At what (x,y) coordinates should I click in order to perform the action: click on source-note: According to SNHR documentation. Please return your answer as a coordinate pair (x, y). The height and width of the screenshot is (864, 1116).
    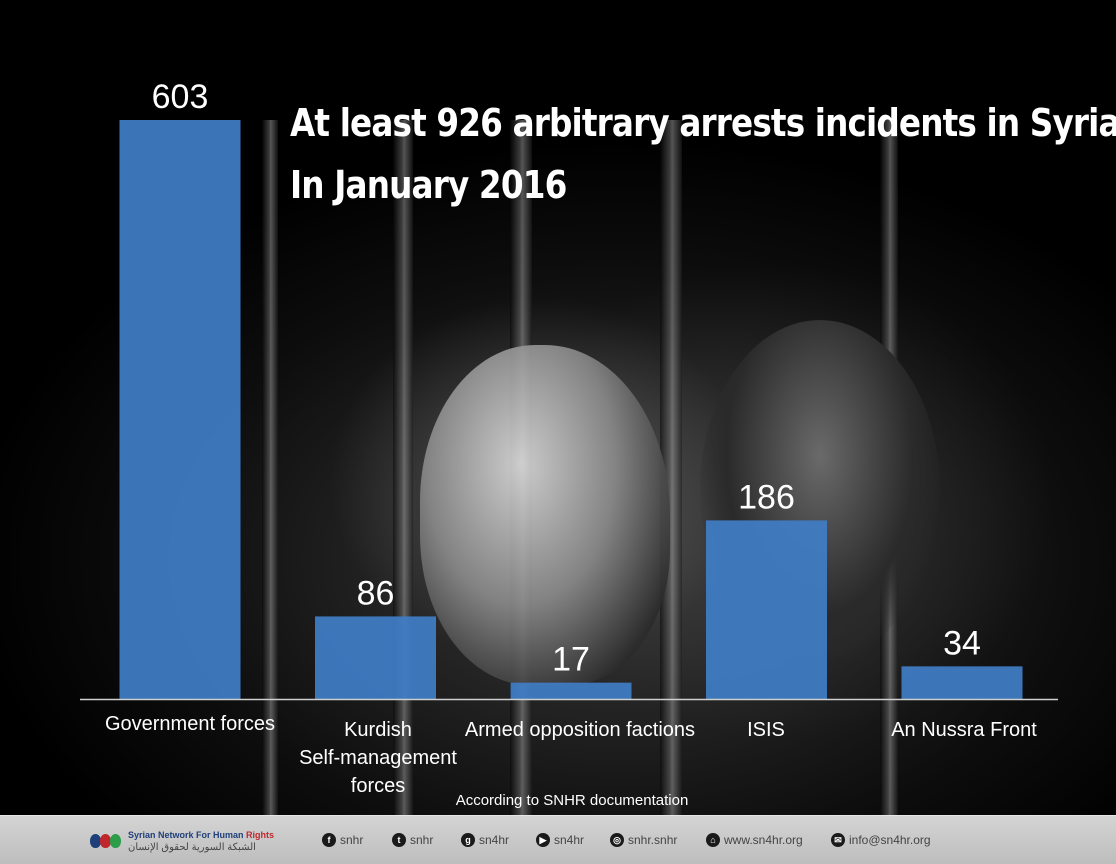
    Looking at the image, I should click on (572, 800).